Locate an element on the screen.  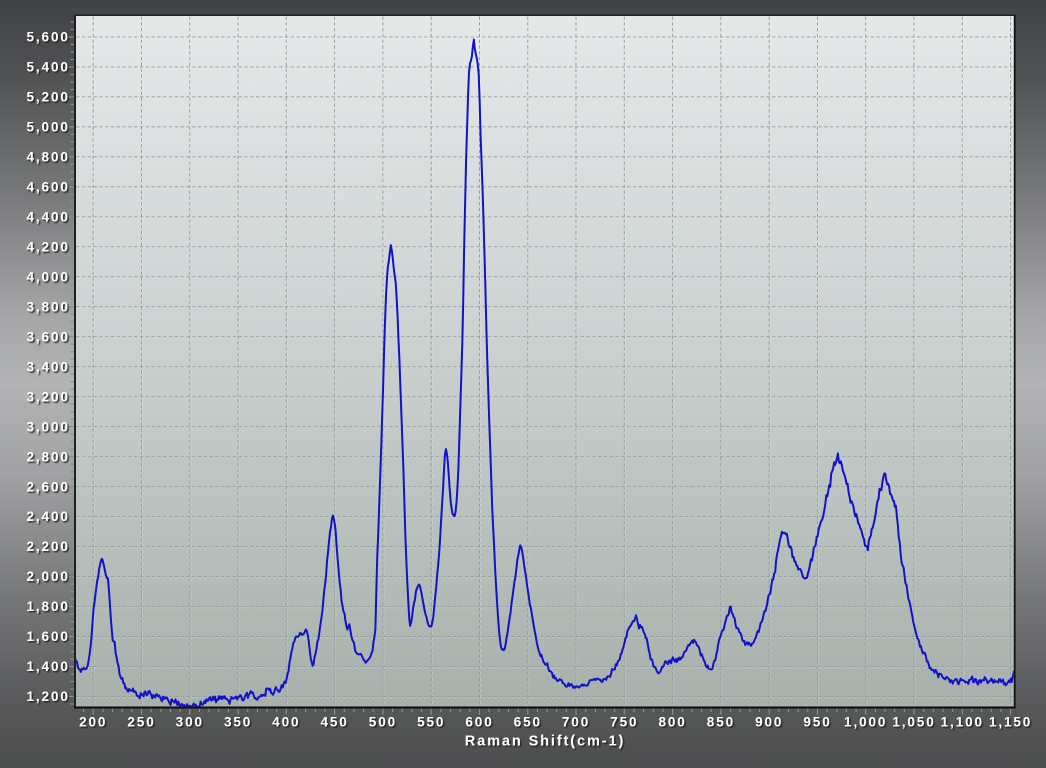
svg-text: 3,600 is located at coordinates (48, 336).